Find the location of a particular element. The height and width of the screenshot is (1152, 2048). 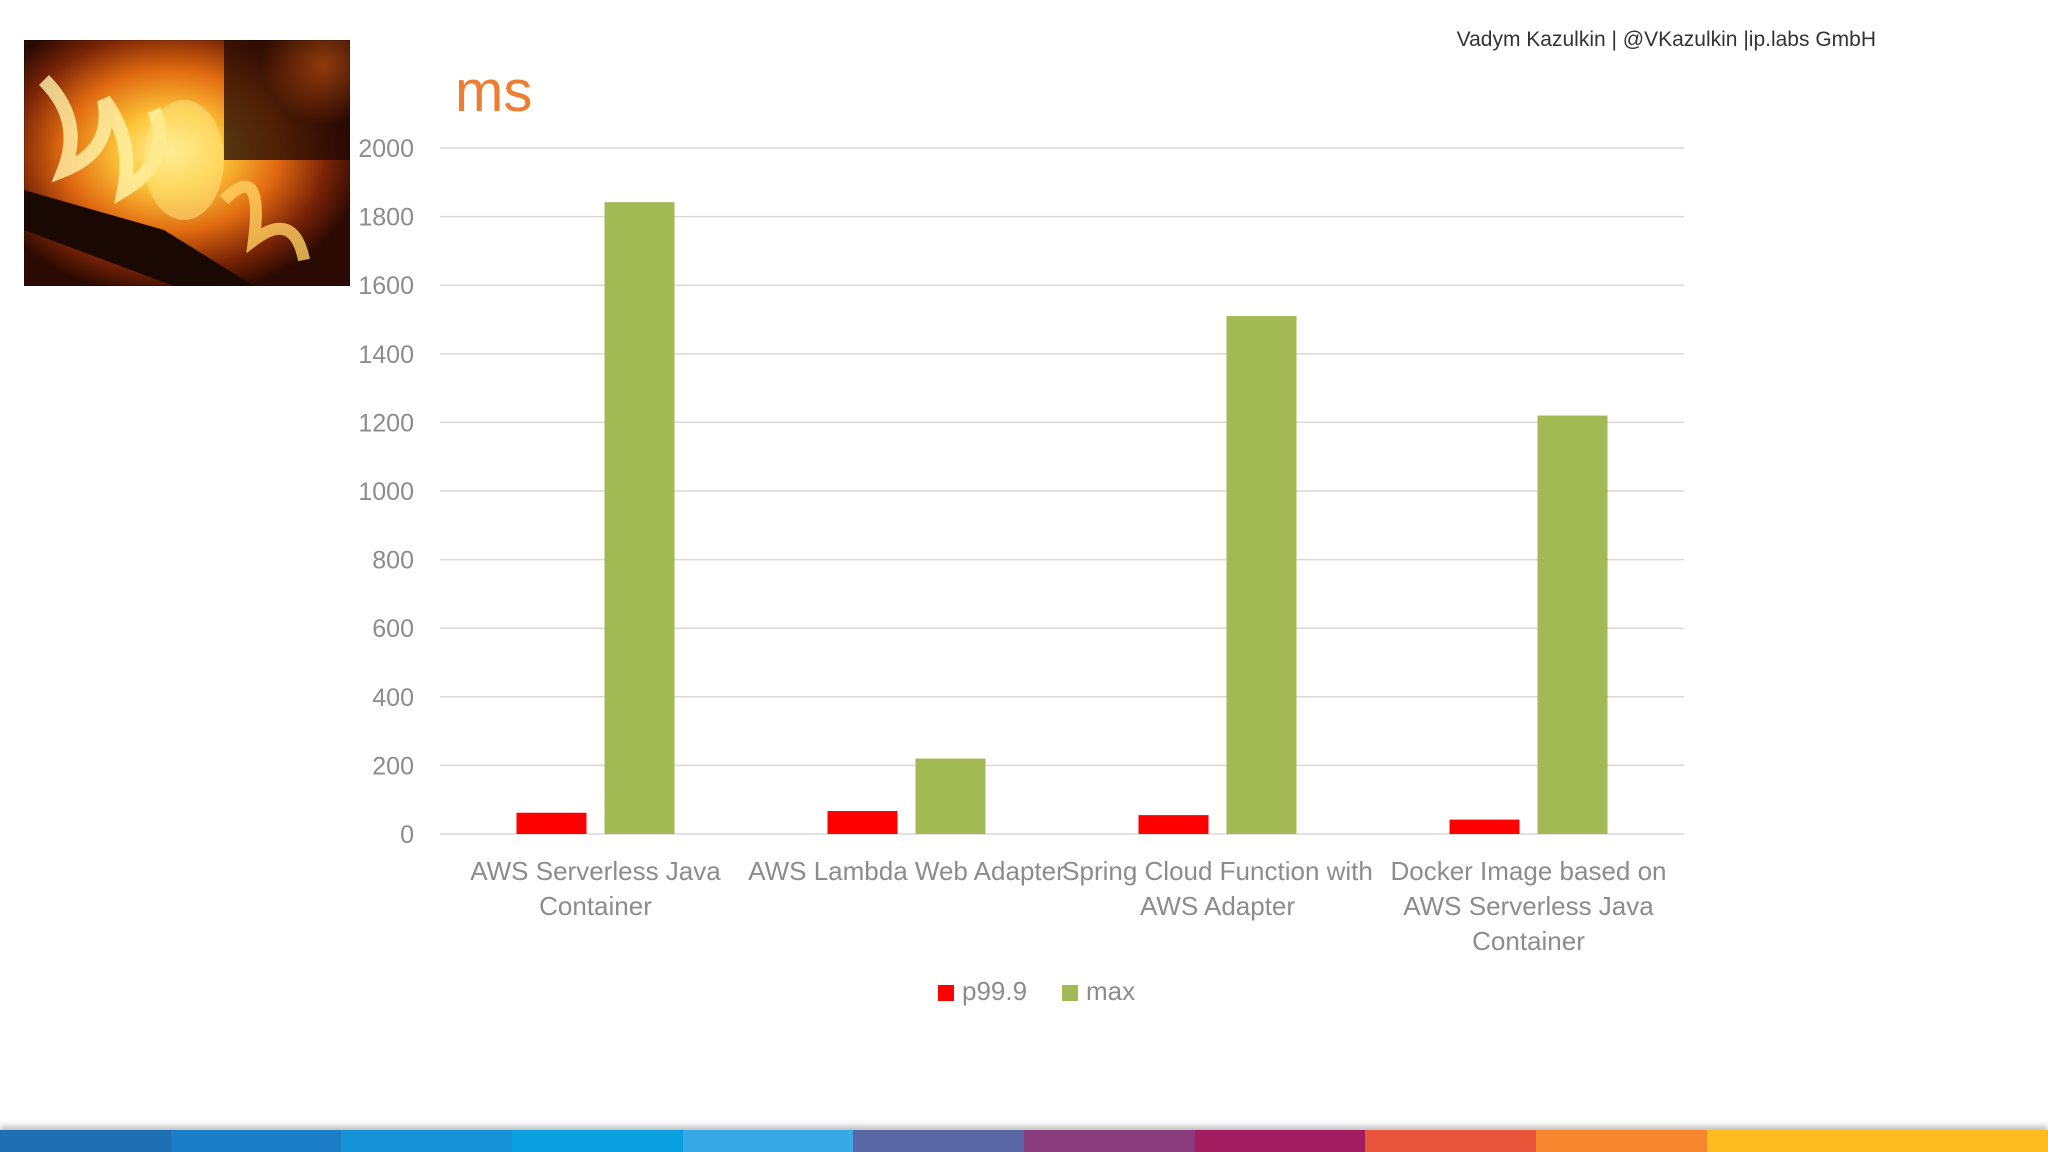

footer-color-bar is located at coordinates (1024, 1141).